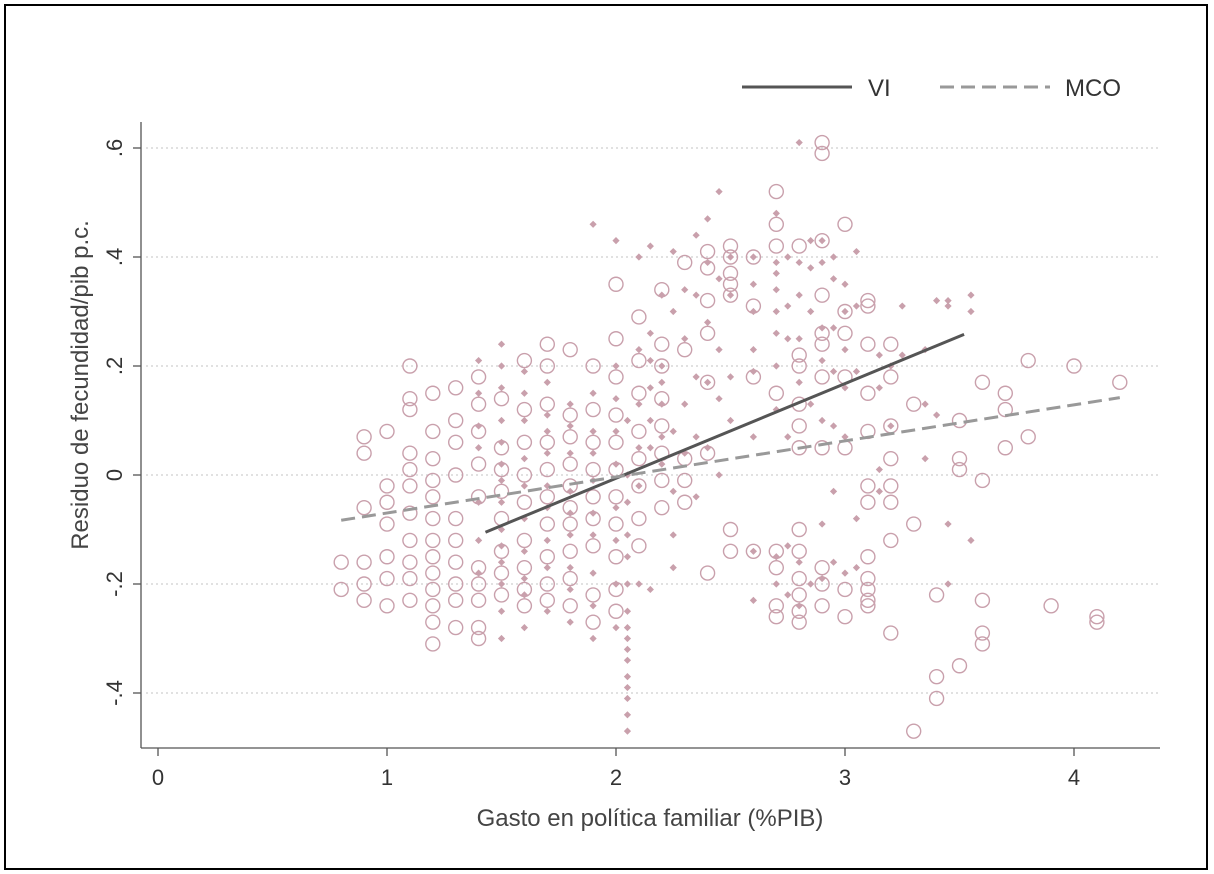 The width and height of the screenshot is (1214, 874). I want to click on y-tick-label: 0, so click(114, 475).